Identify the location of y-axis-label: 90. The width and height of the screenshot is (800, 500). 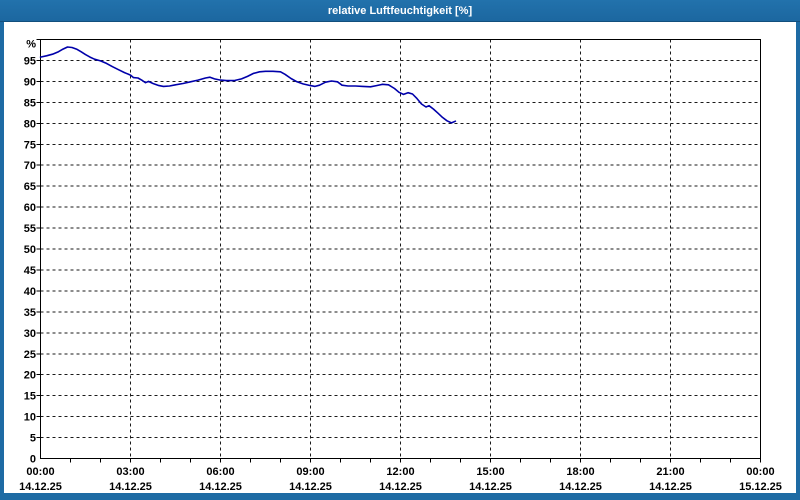
(30, 82).